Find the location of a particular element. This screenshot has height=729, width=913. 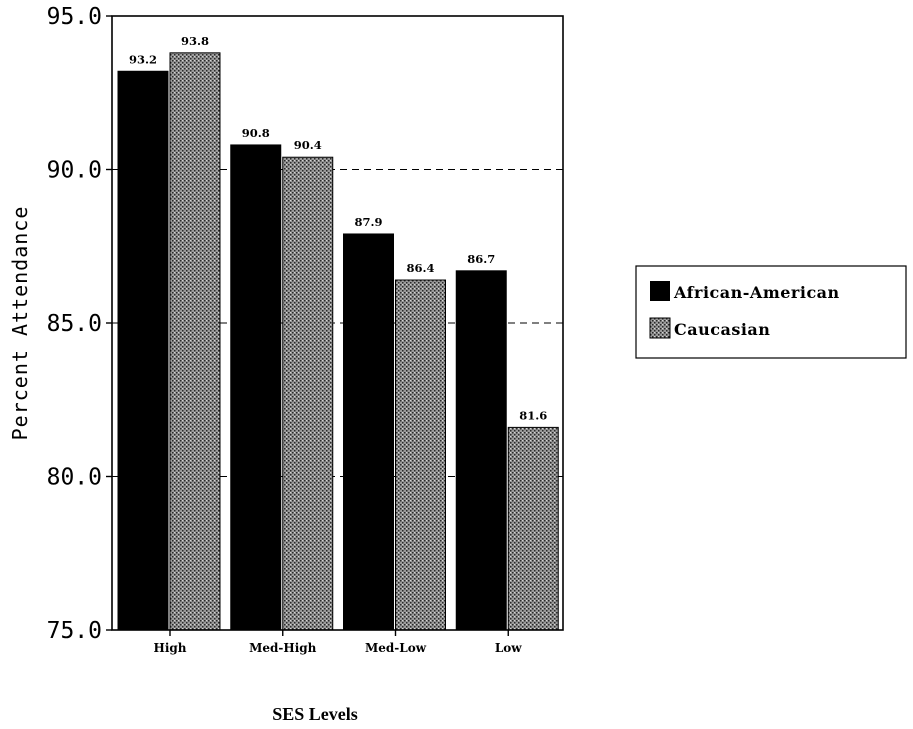

data-label-caucasian-high: 93.8 is located at coordinates (195, 41).